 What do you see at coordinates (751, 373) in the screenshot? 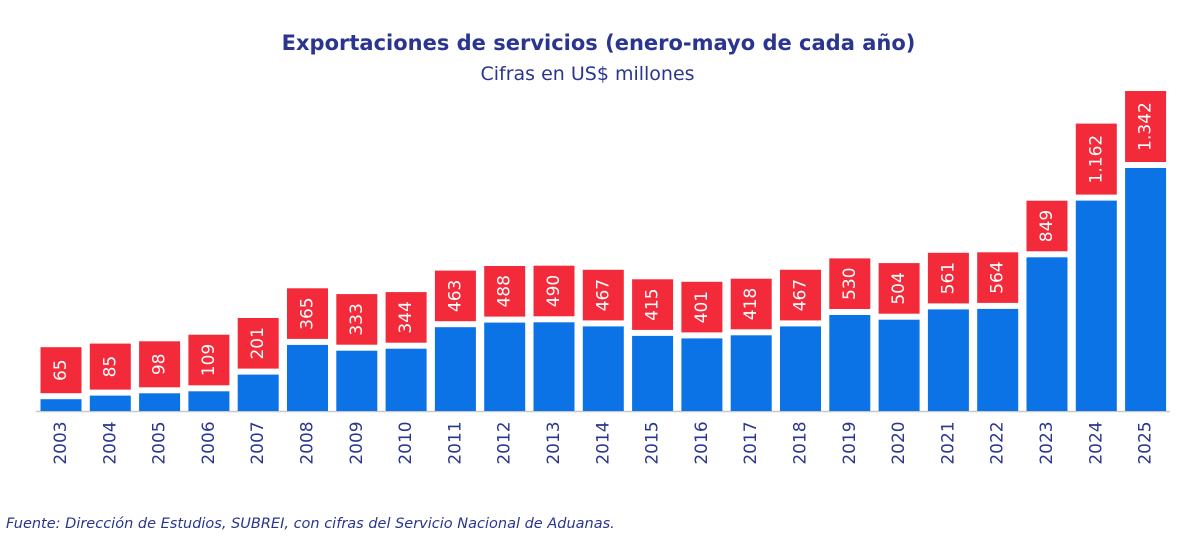
I see `bar-2017` at bounding box center [751, 373].